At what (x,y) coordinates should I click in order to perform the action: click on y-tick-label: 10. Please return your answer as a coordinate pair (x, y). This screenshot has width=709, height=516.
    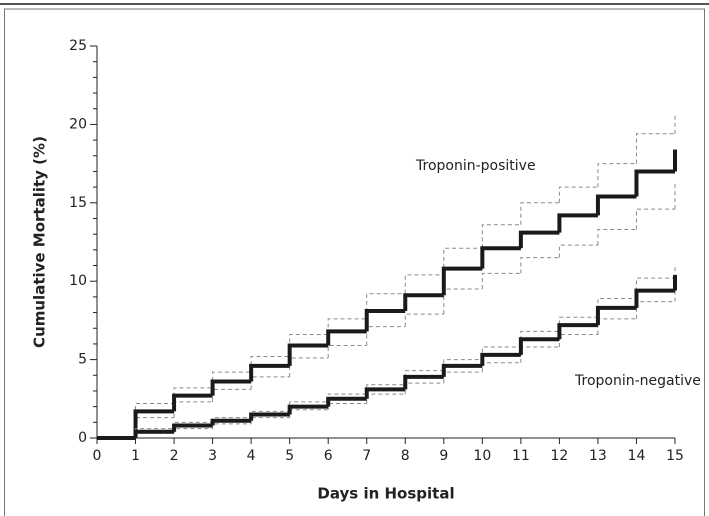
    Looking at the image, I should click on (78, 281).